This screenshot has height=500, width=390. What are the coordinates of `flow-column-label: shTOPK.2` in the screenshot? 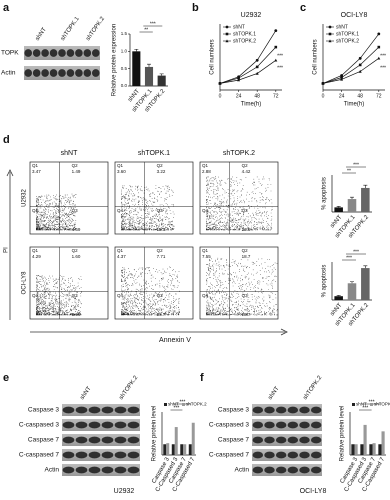 It's located at (239, 153).